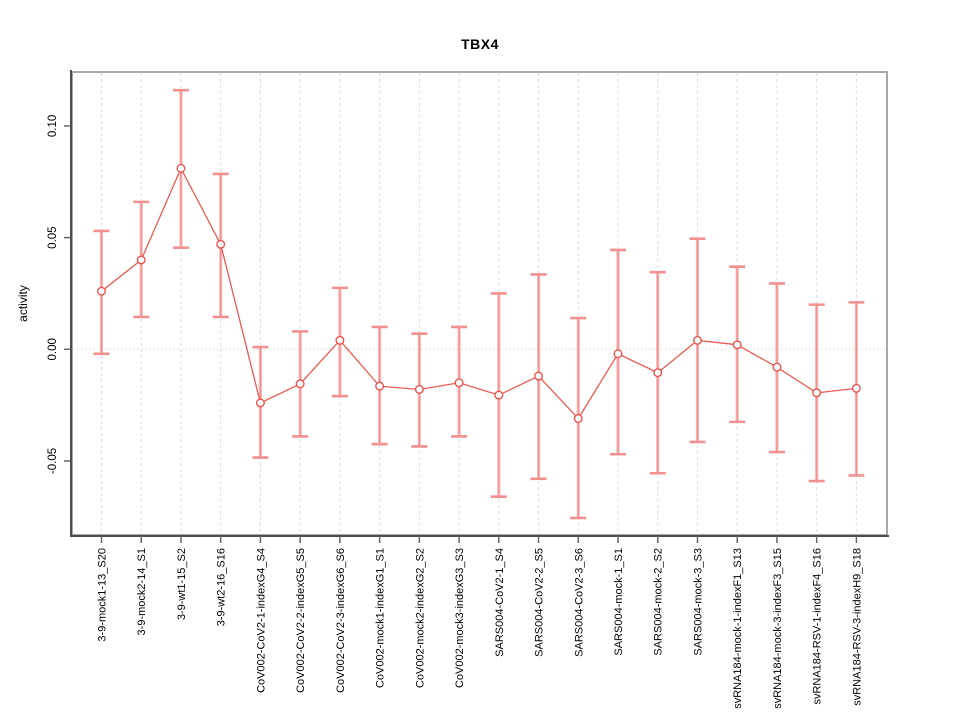 The height and width of the screenshot is (720, 960). Describe the element at coordinates (619, 602) in the screenshot. I see `x-tick-label: SARS004-mock-1_S1` at that location.